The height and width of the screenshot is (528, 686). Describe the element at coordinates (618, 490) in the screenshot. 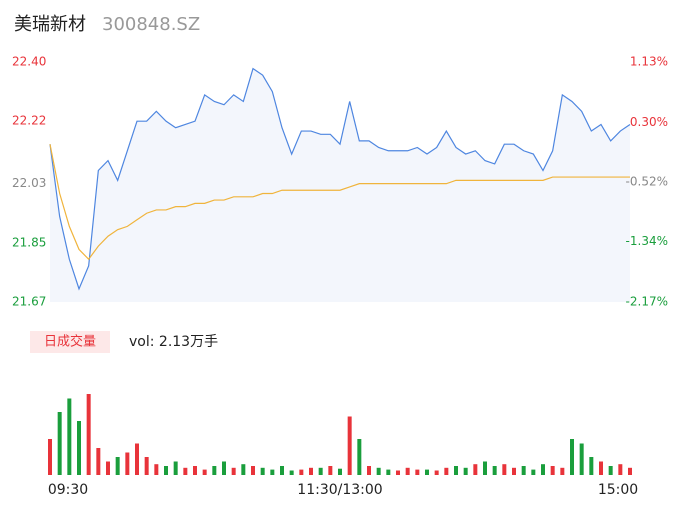

I see `x-tick-label: 15:00` at that location.